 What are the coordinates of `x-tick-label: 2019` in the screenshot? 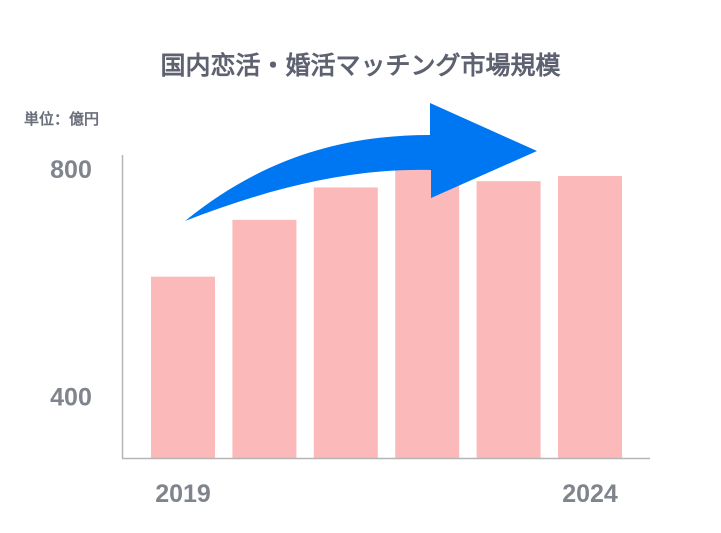 It's located at (183, 494).